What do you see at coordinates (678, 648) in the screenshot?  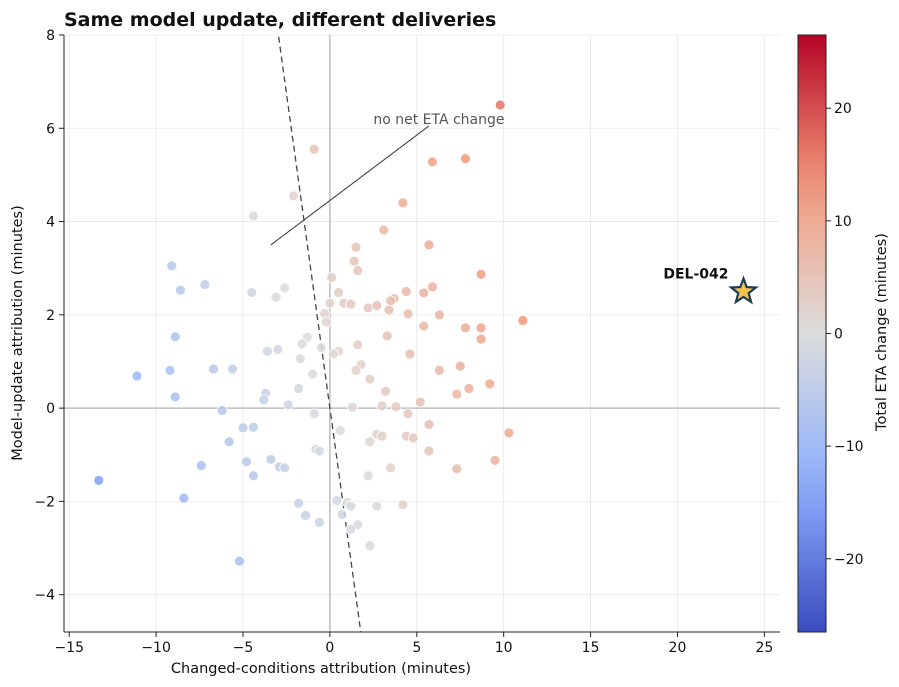 I see `x-tick-label: 20` at bounding box center [678, 648].